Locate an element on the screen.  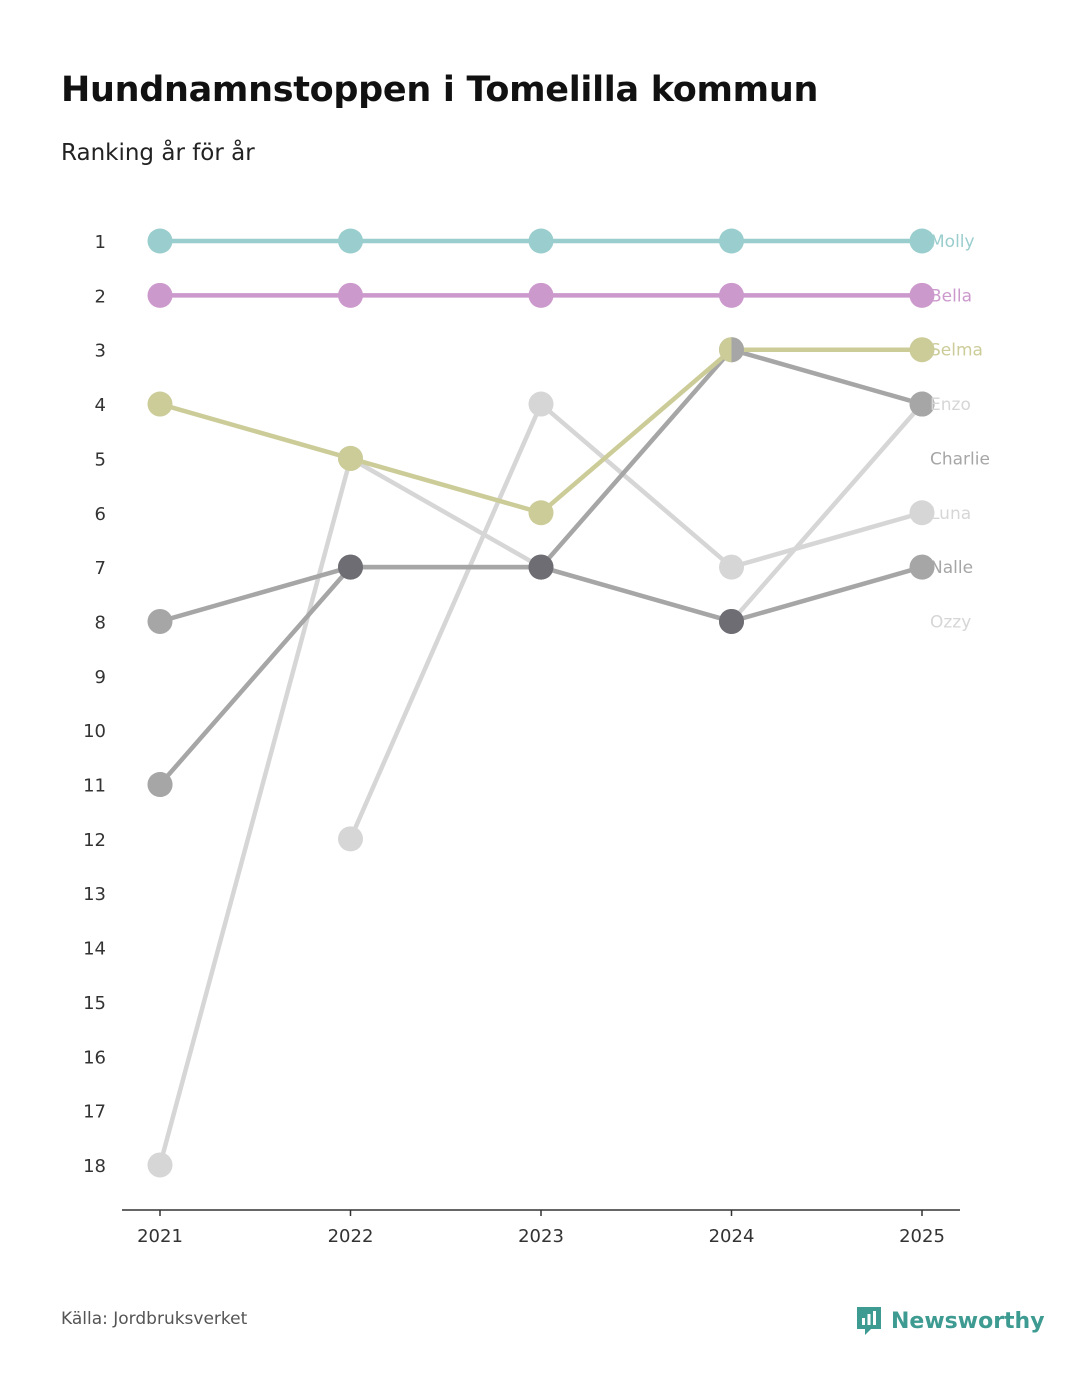
y-tick-label: 11 is located at coordinates (94, 786).